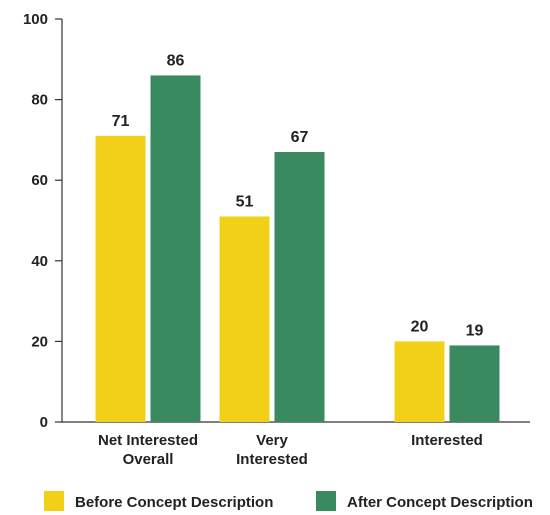 The image size is (550, 515). I want to click on y-axis: 0 20 40 60 80 100, so click(43, 221).